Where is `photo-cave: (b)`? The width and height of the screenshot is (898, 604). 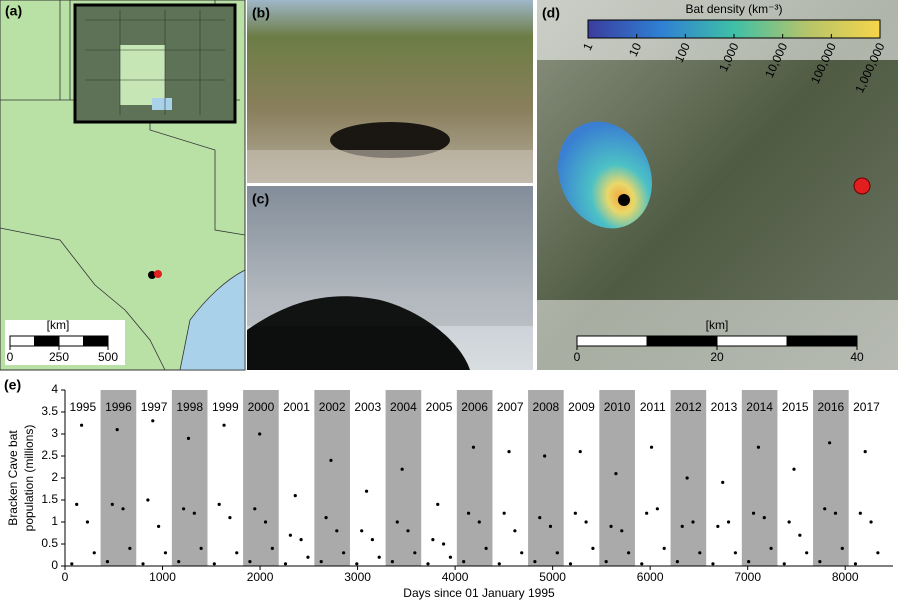 photo-cave: (b) is located at coordinates (390, 91).